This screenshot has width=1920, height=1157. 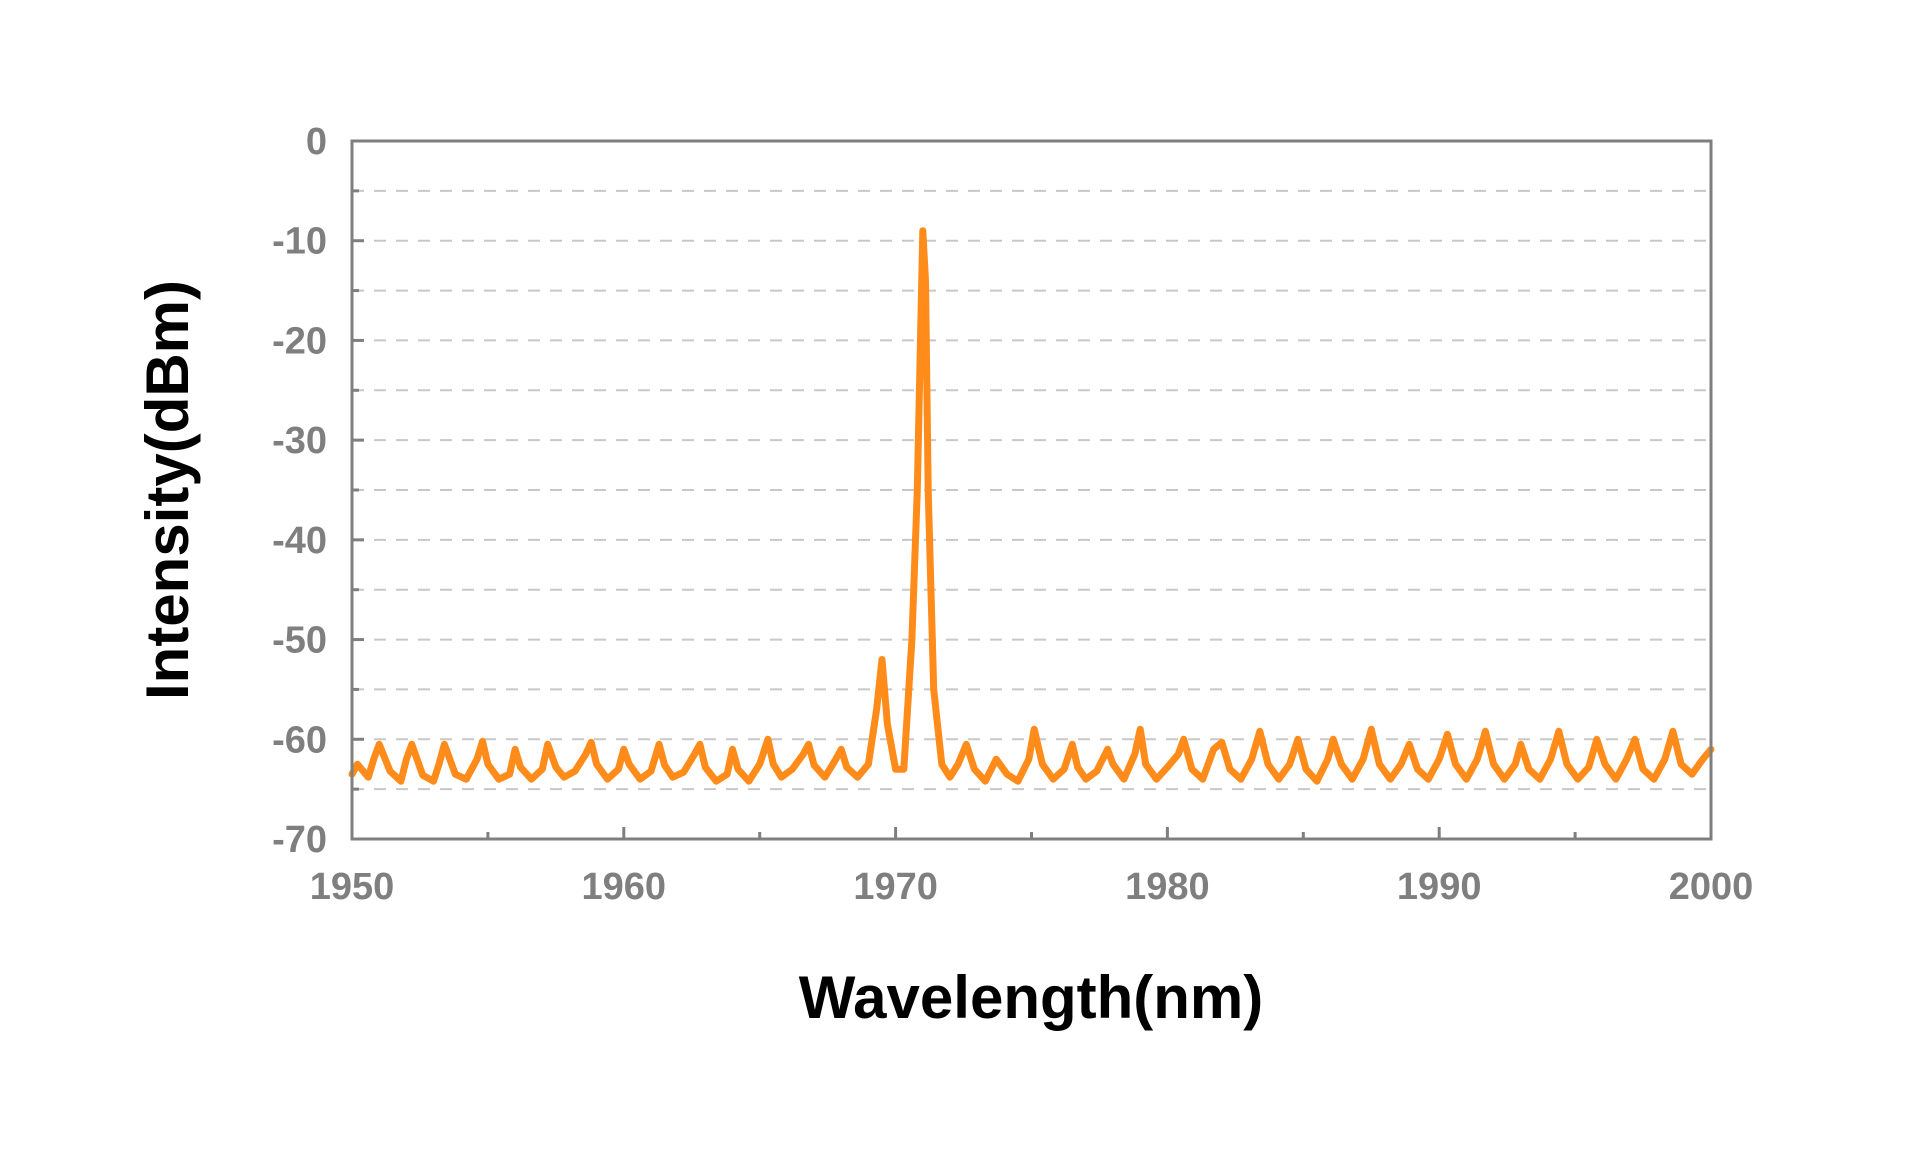 What do you see at coordinates (624, 887) in the screenshot?
I see `x-tick-label: 1960` at bounding box center [624, 887].